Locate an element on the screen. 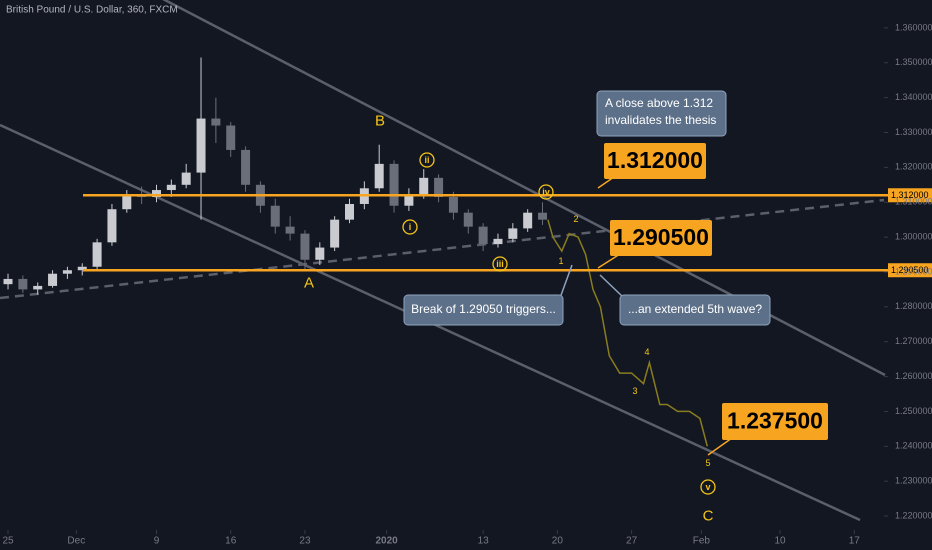 This screenshot has height=550, width=932. y-tick-label: 1.280000 is located at coordinates (913, 306).